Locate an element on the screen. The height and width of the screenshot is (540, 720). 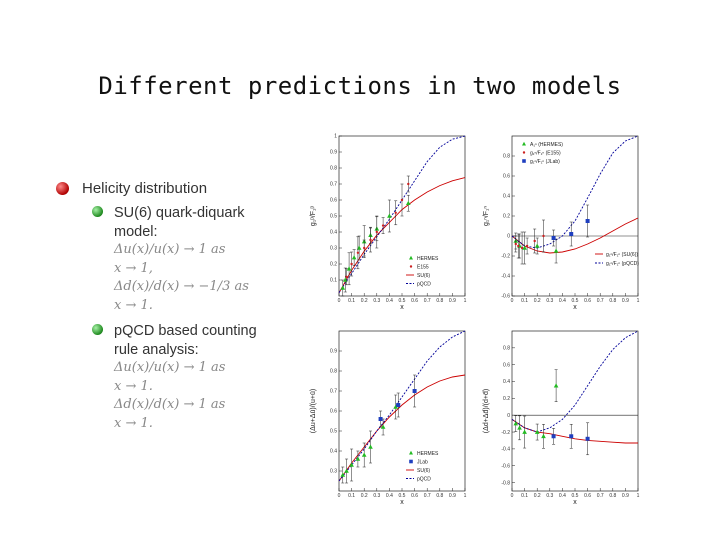
bullet-helicity: Helicity distribution is located at coordinates (172, 189).